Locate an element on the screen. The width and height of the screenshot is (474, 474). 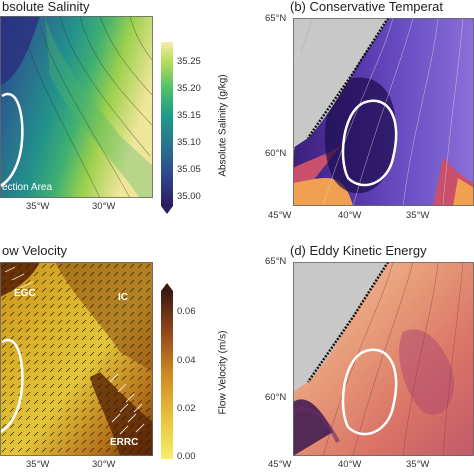
convection-area-label: ection Area is located at coordinates (27, 187).